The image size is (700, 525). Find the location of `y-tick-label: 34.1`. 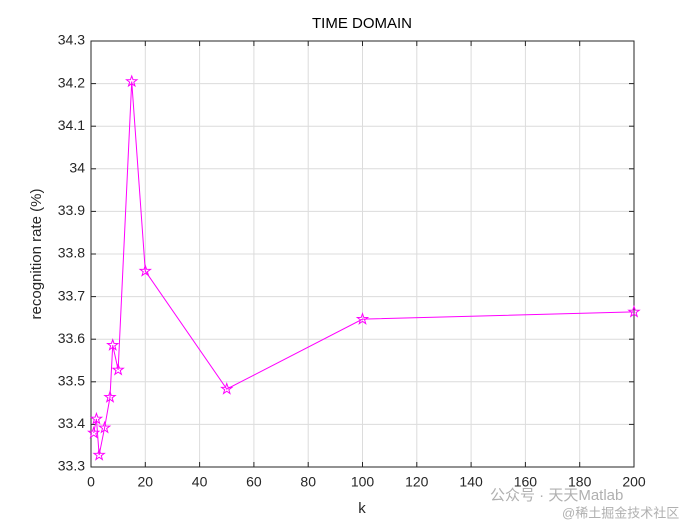

y-tick-label: 34.1 is located at coordinates (71, 125).